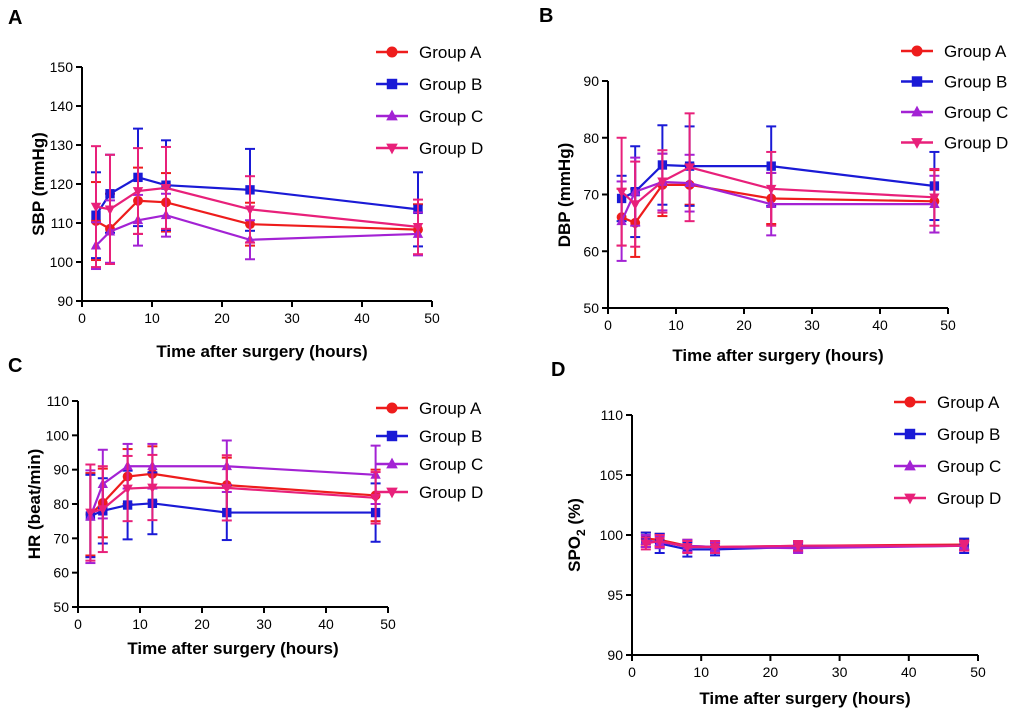 The height and width of the screenshot is (714, 1026). Describe the element at coordinates (546, 16) in the screenshot. I see `panel-b-letter: B` at that location.